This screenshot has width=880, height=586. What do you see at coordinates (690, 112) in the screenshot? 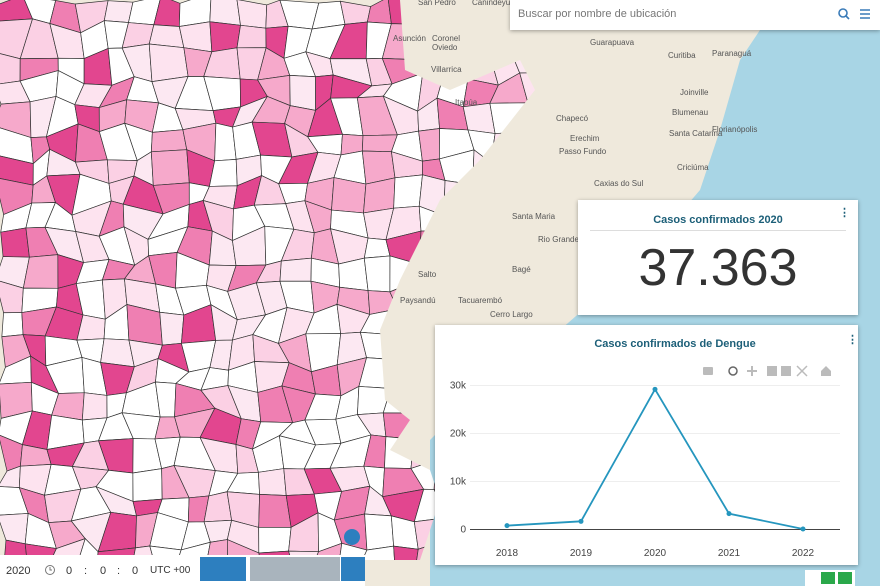
I see `map-label: Blumenau` at bounding box center [690, 112].